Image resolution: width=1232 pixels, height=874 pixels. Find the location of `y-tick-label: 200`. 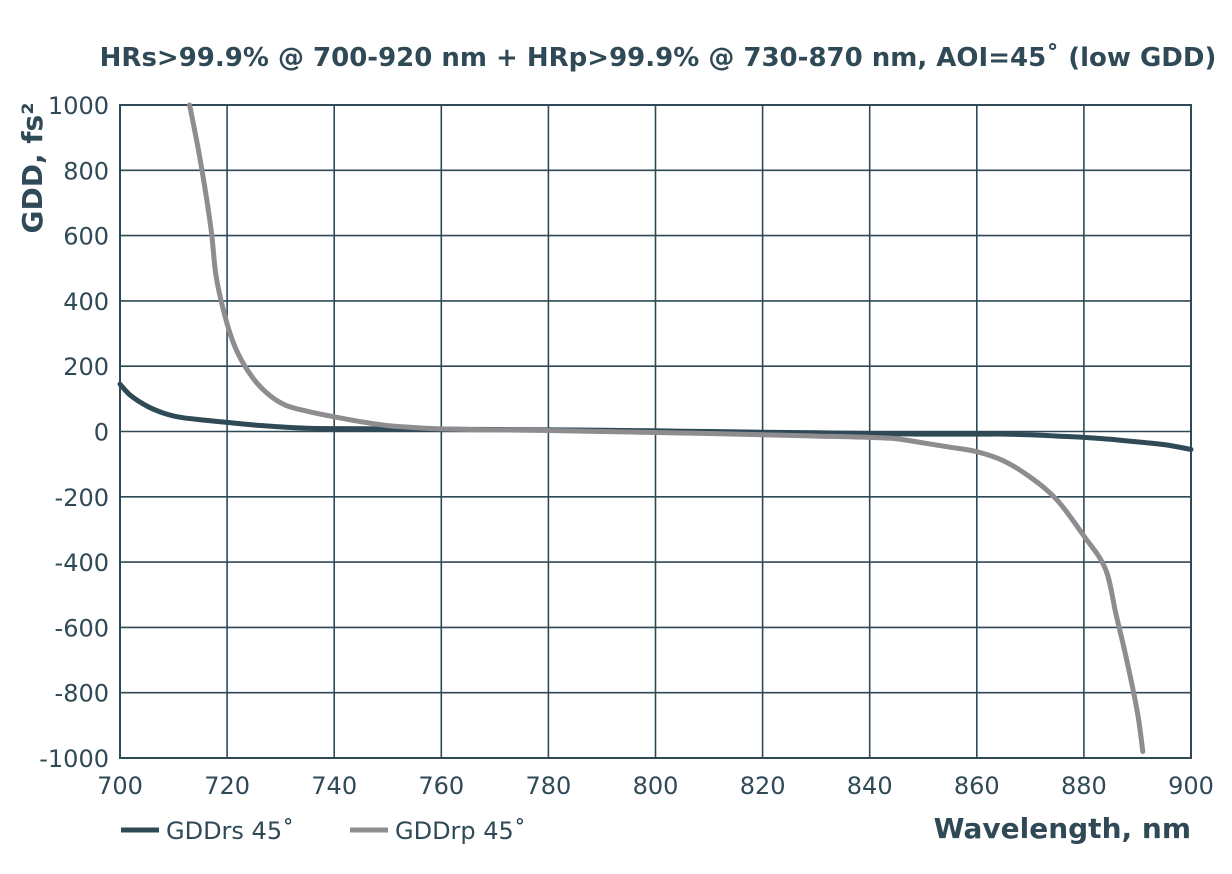

y-tick-label: 200 is located at coordinates (86, 367).